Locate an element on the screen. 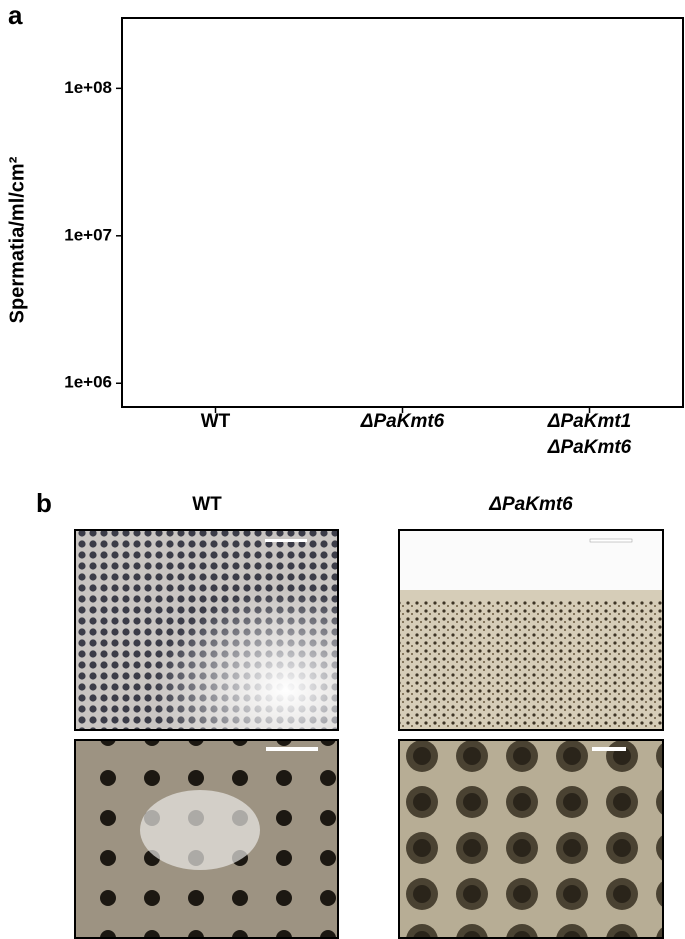 Image resolution: width=685 pixels, height=939 pixels. y-tick-label: 1e+08 is located at coordinates (88, 87).